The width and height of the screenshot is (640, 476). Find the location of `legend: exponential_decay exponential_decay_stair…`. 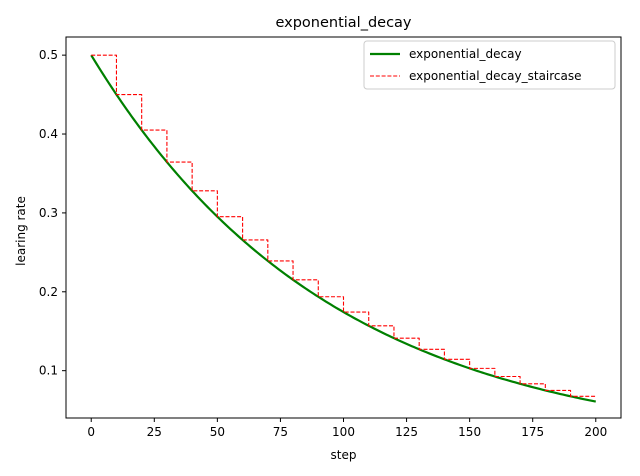

legend: exponential_decay exponential_decay_stair… is located at coordinates (489, 65).